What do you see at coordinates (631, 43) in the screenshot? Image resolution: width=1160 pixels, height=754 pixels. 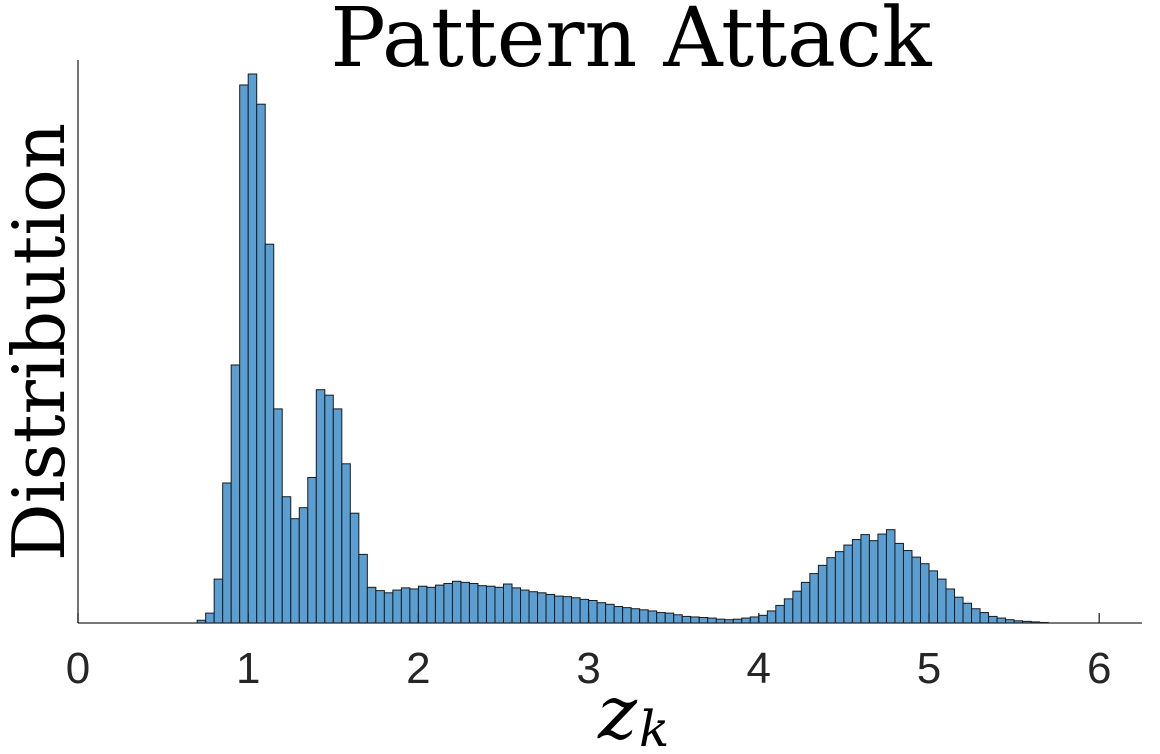 I see `chart-title: Pattern Attack` at bounding box center [631, 43].